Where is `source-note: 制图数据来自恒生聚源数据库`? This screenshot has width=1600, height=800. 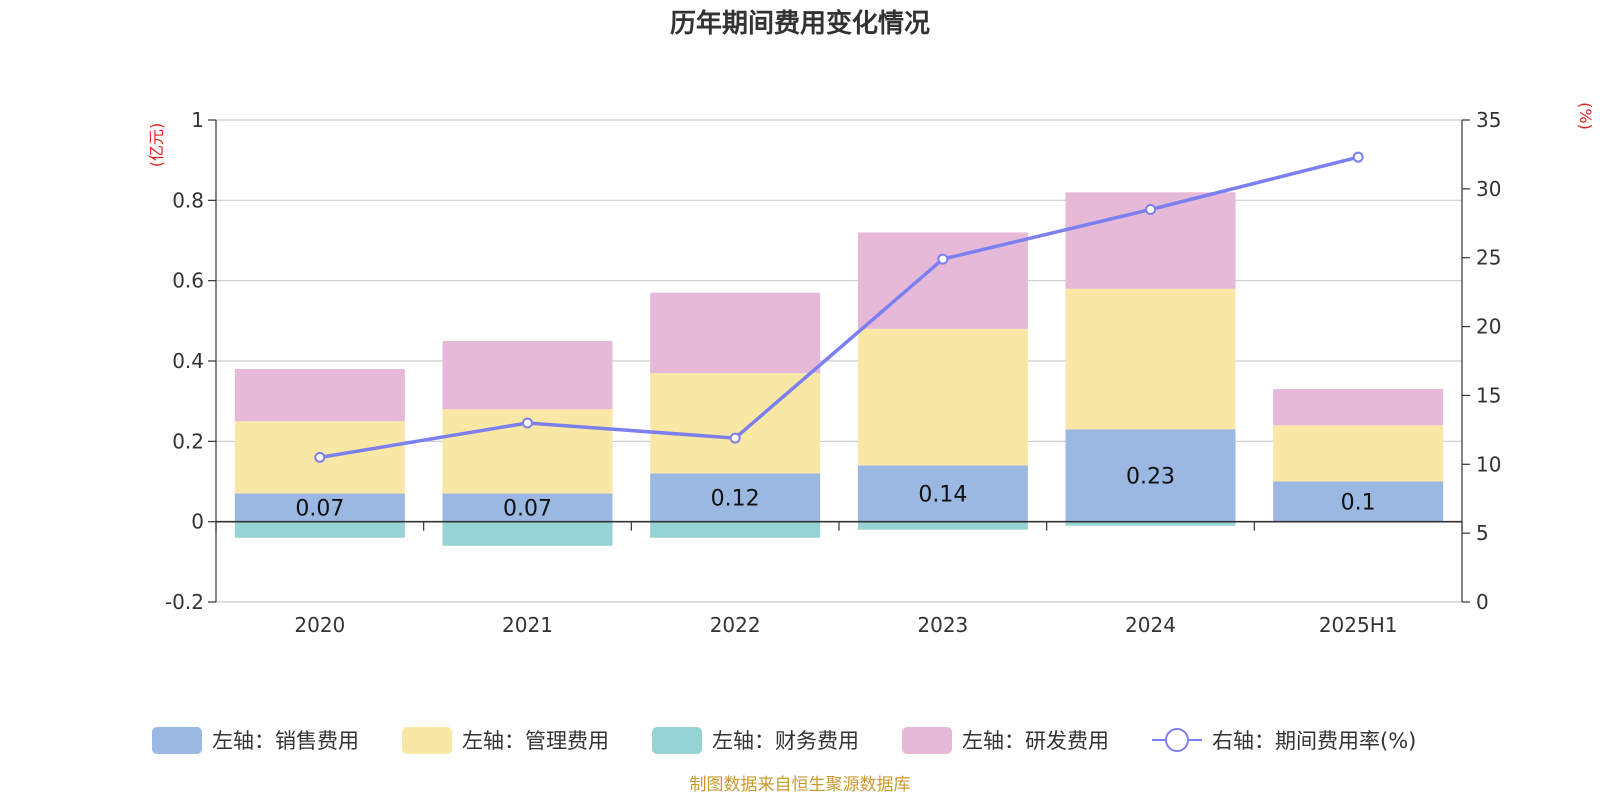
source-note: 制图数据来自恒生聚源数据库 is located at coordinates (800, 785).